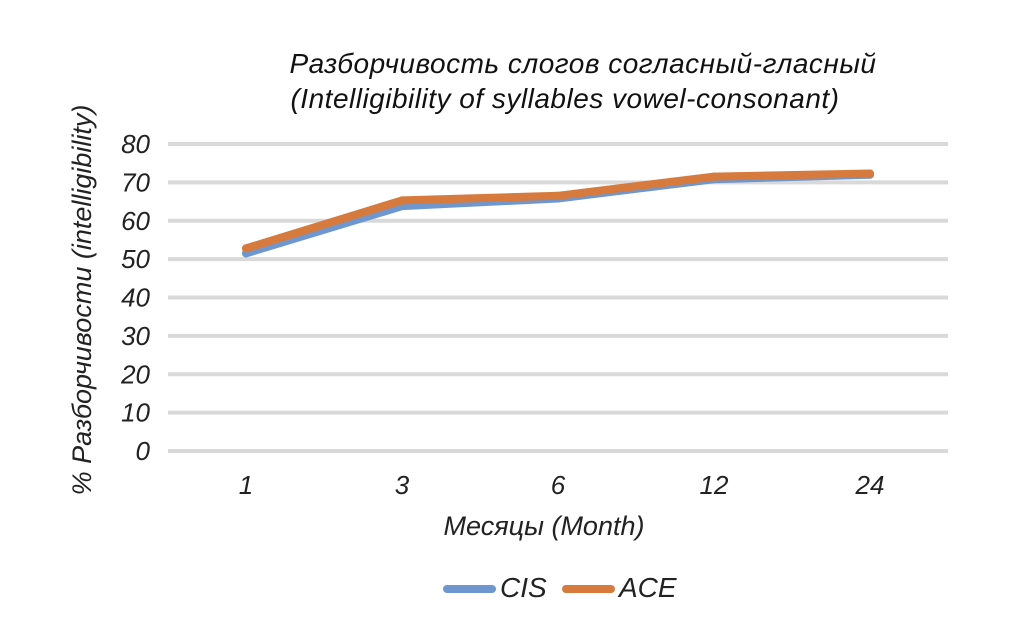 This screenshot has width=1012, height=640. Describe the element at coordinates (544, 526) in the screenshot. I see `x-axis-label: Месяцы (Month)` at that location.